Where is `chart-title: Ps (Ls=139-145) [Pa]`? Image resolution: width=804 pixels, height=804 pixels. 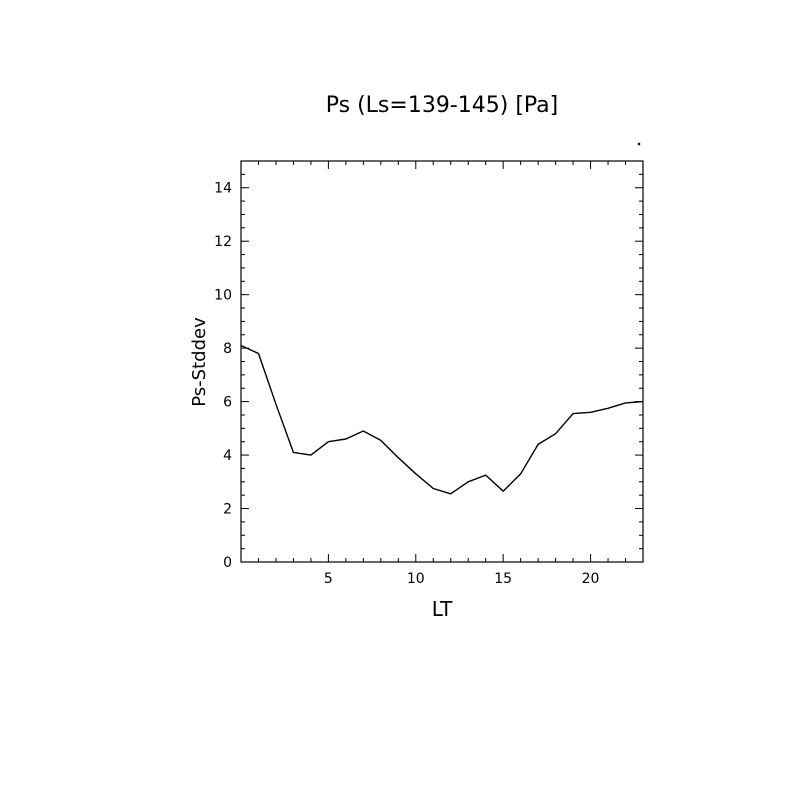 chart-title: Ps (Ls=139-145) [Pa] is located at coordinates (442, 105).